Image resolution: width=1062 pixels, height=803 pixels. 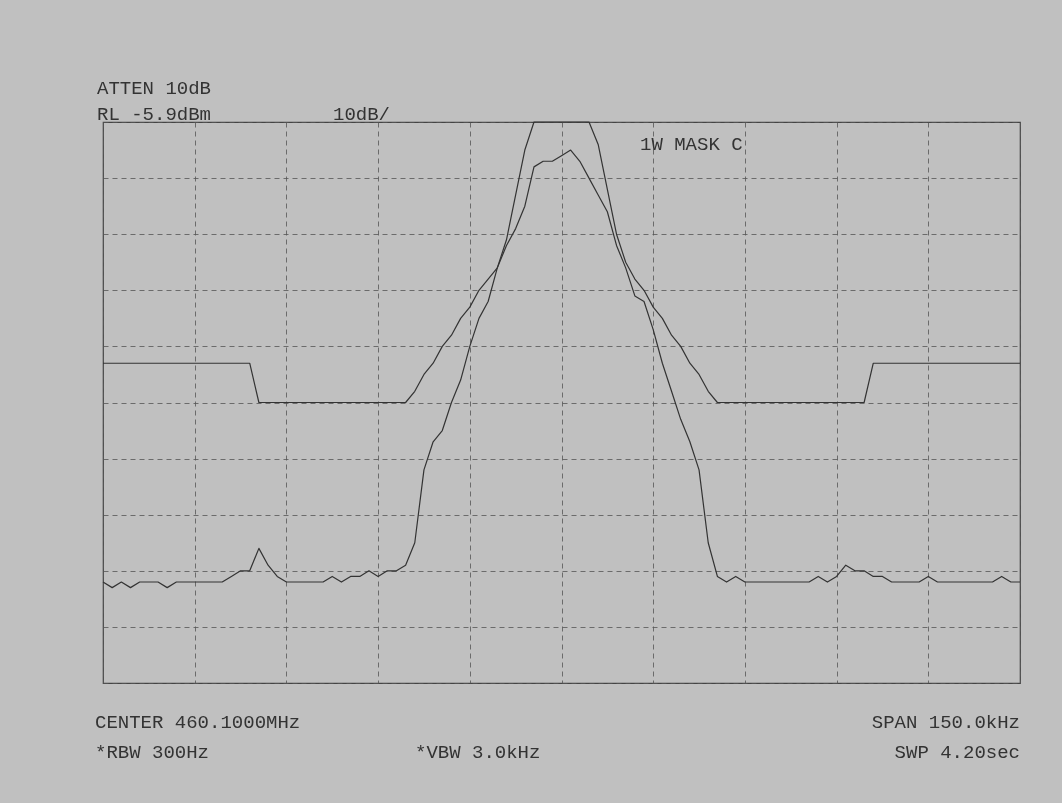 What do you see at coordinates (957, 753) in the screenshot?
I see `text: SWP 4.20sec` at bounding box center [957, 753].